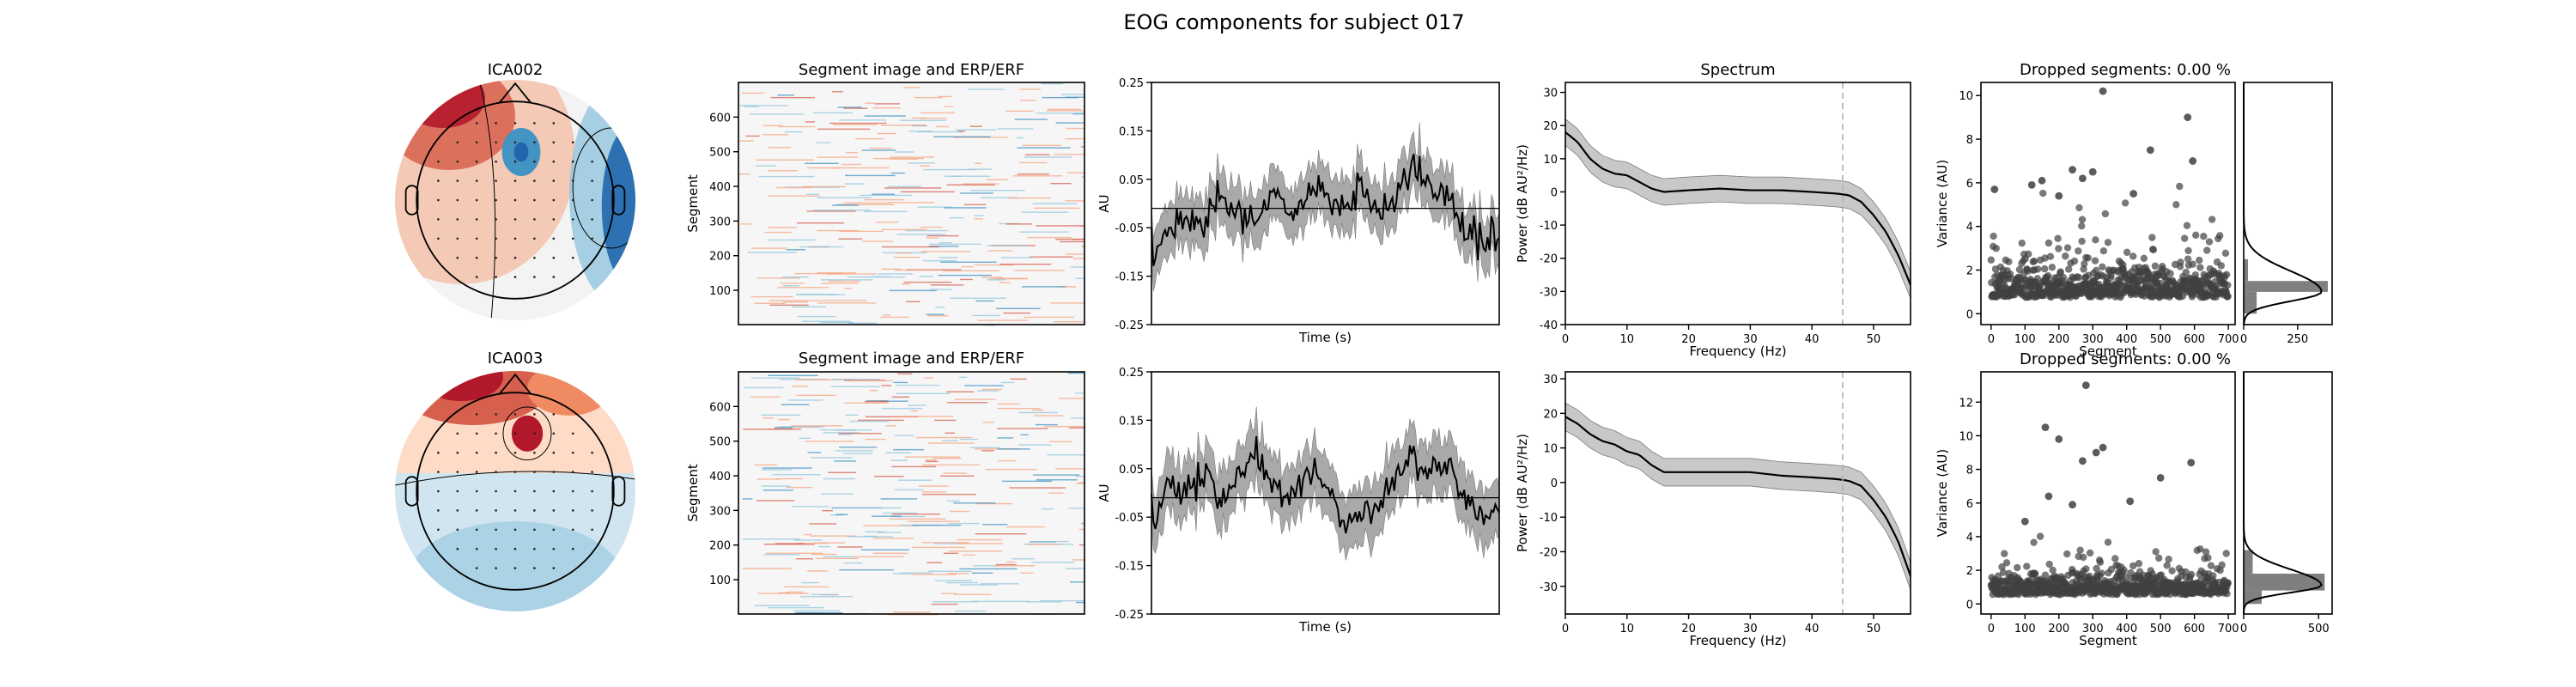 The width and height of the screenshot is (2576, 687). What do you see at coordinates (2108, 203) in the screenshot?
I see `variance-frame` at bounding box center [2108, 203].